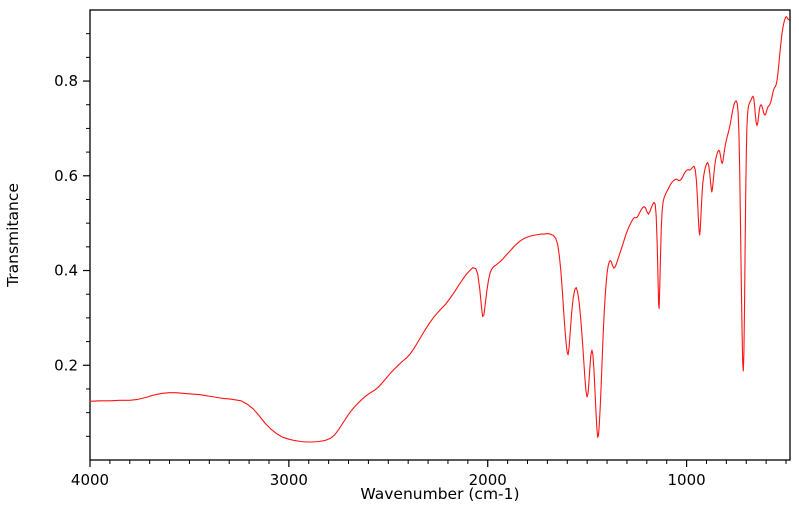 This screenshot has width=799, height=520. Describe the element at coordinates (66, 176) in the screenshot. I see `y-tick-label: 0.6` at that location.